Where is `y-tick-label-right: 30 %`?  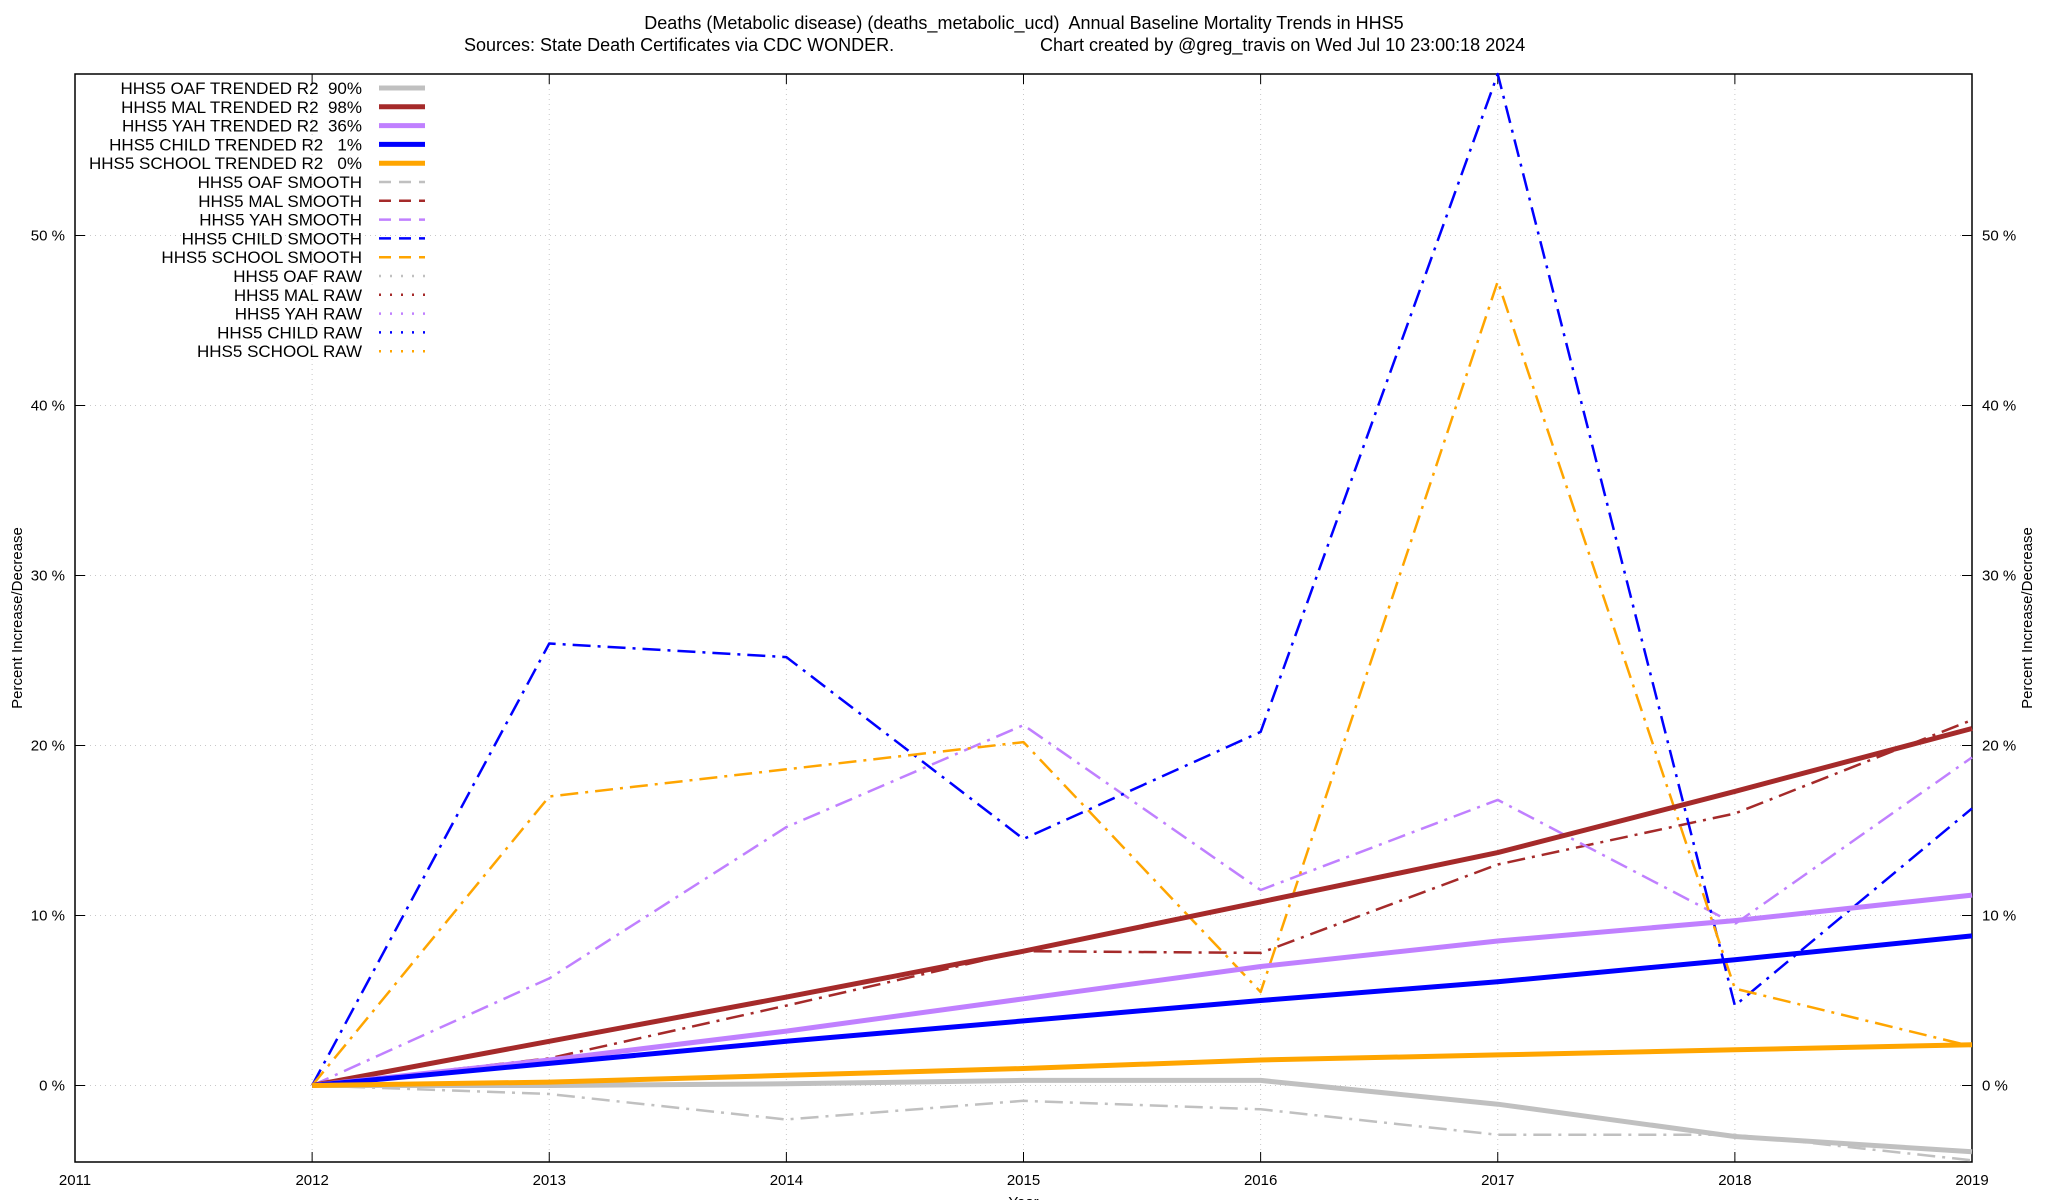
y-tick-label-right: 30 % is located at coordinates (1999, 576).